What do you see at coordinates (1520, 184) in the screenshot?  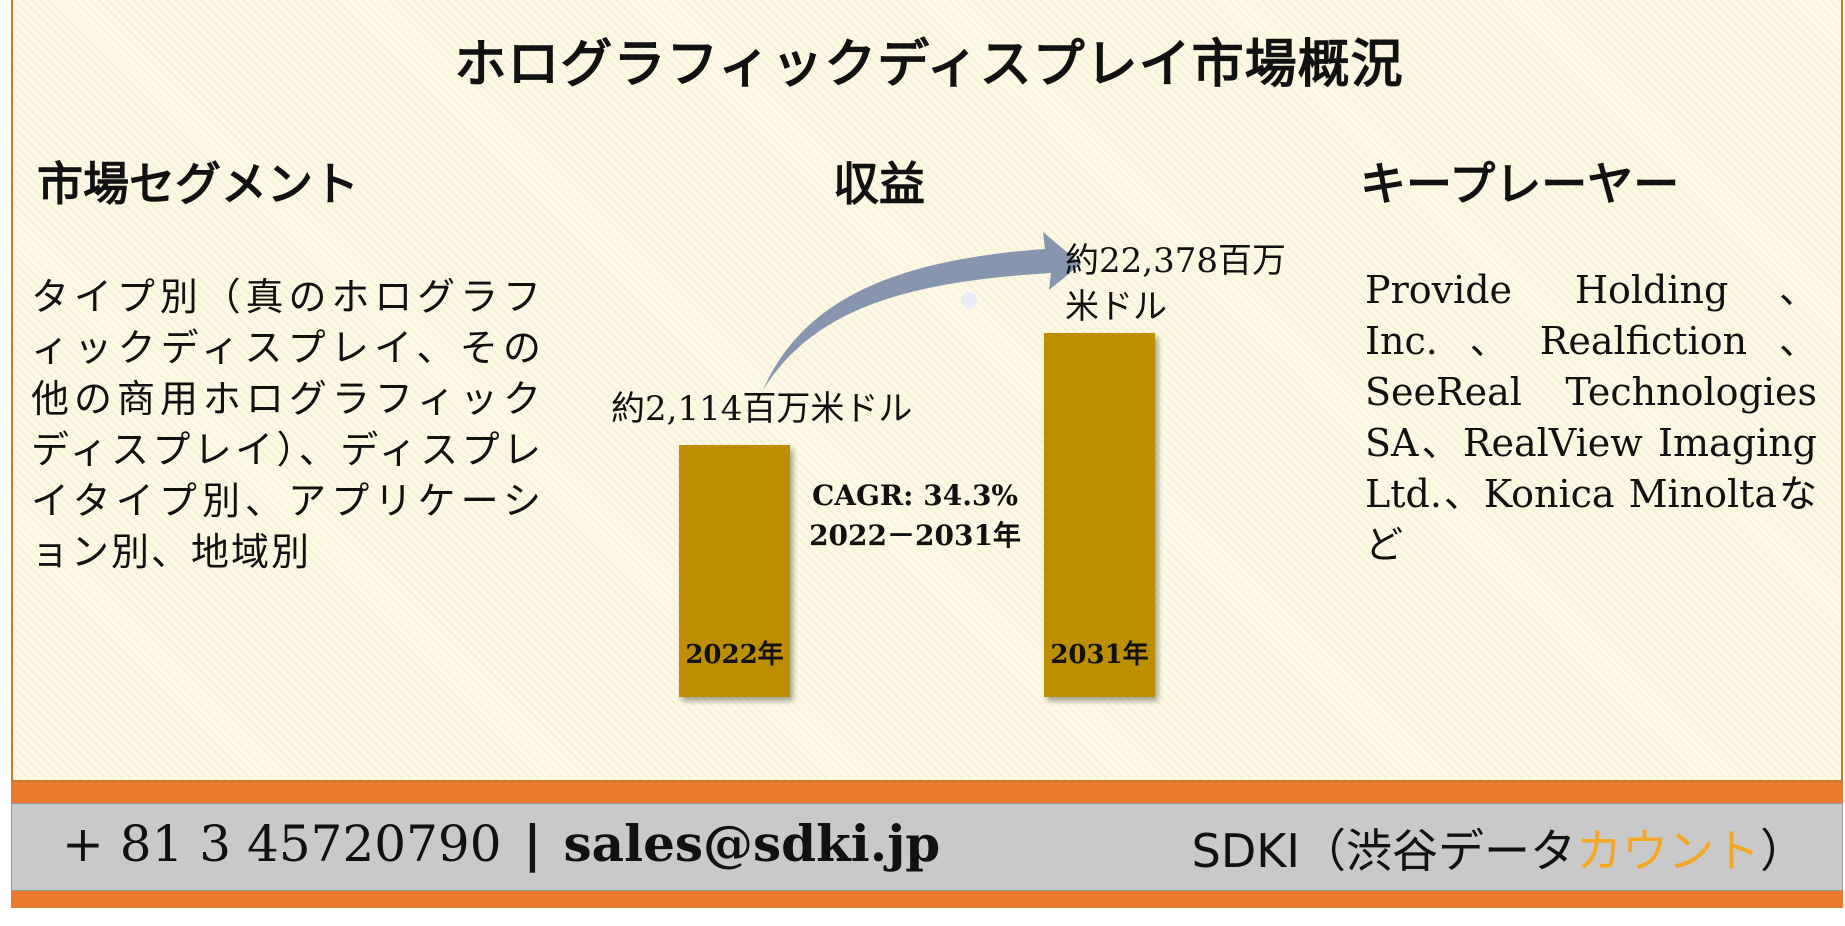 I see `key-players-heading: キープレーヤー` at bounding box center [1520, 184].